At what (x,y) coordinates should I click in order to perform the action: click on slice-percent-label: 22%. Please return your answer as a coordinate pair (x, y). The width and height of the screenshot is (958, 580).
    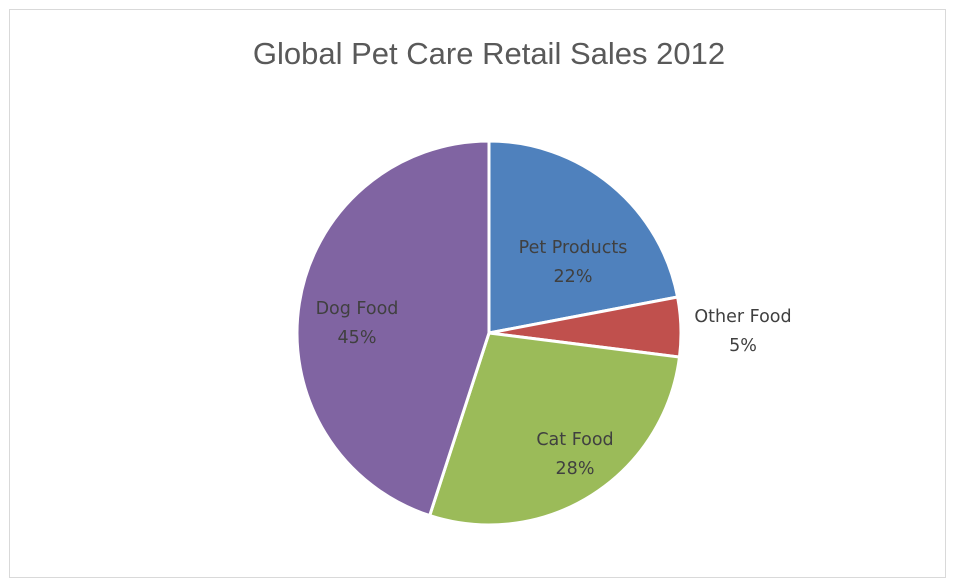
    Looking at the image, I should click on (573, 277).